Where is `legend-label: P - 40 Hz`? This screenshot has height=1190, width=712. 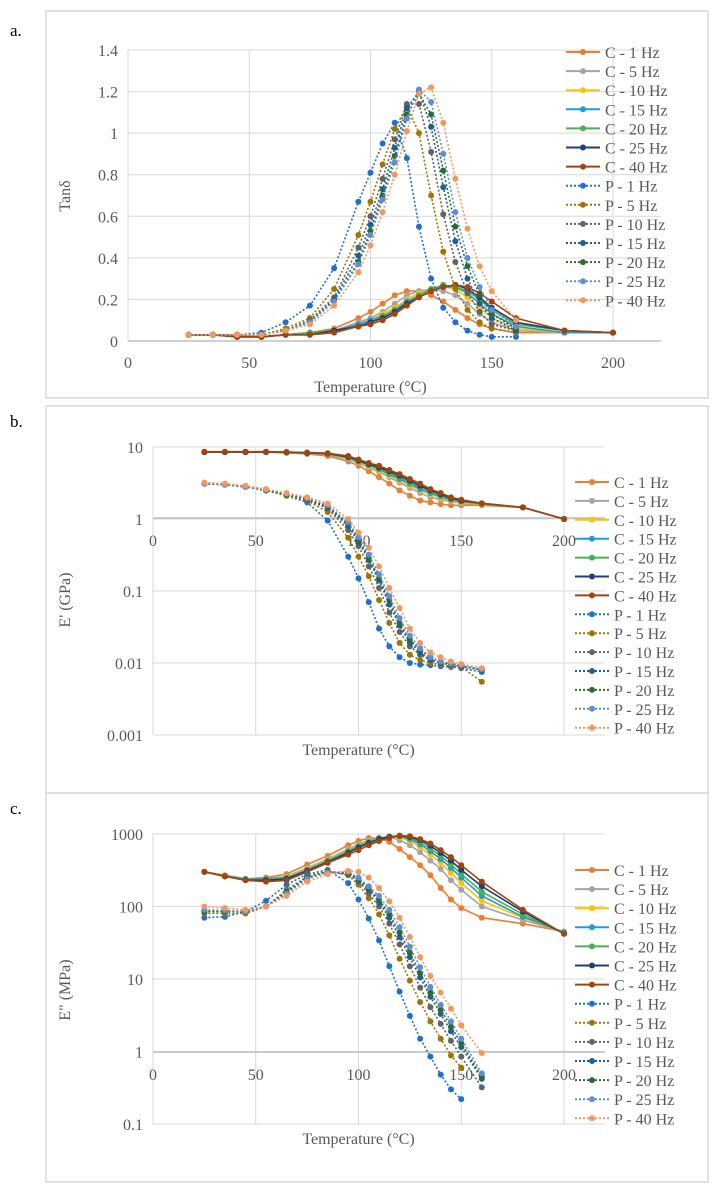 legend-label: P - 40 Hz is located at coordinates (635, 301).